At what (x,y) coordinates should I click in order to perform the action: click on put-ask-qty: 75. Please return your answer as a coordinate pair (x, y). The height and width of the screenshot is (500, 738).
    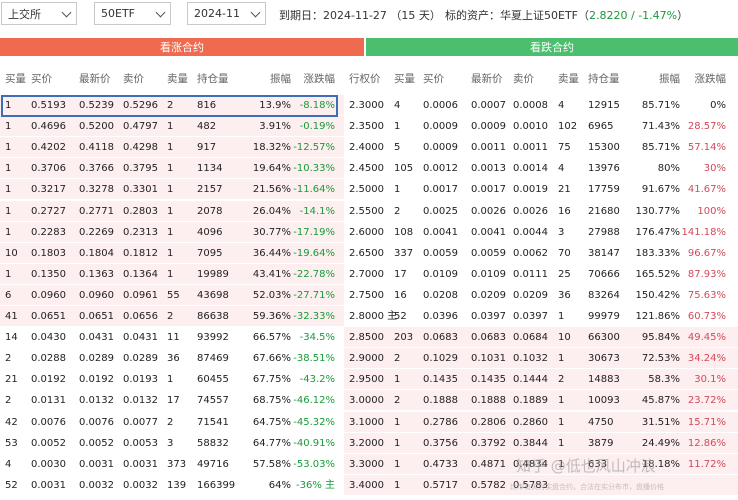
    Looking at the image, I should click on (564, 147).